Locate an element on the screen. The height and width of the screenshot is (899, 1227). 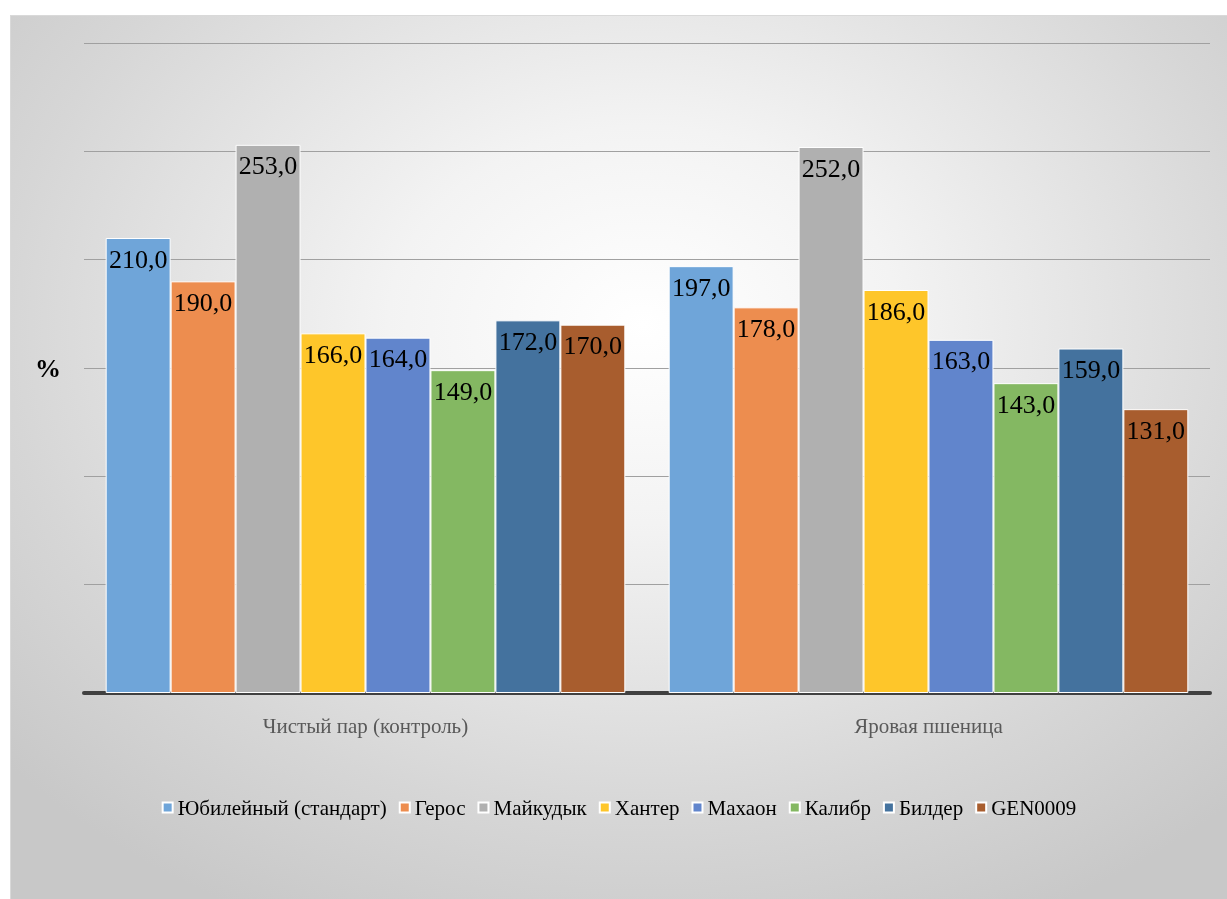
data-label: 170,0 is located at coordinates (593, 346).